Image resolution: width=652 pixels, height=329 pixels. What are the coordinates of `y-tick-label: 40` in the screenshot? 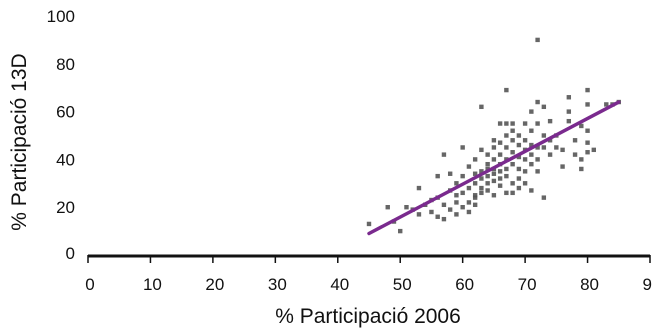 It's located at (65, 159).